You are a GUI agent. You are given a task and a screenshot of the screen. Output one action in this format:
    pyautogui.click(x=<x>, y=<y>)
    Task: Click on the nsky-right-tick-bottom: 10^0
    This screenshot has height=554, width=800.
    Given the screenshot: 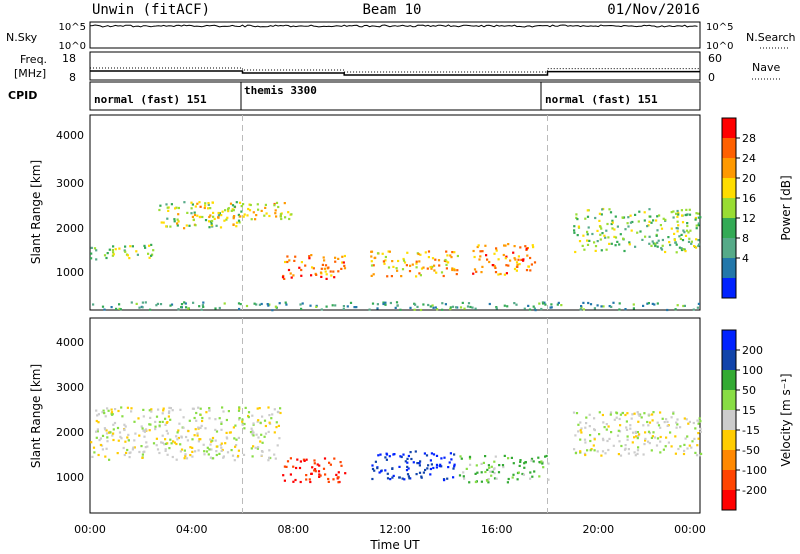 What is the action you would take?
    pyautogui.click(x=719, y=46)
    